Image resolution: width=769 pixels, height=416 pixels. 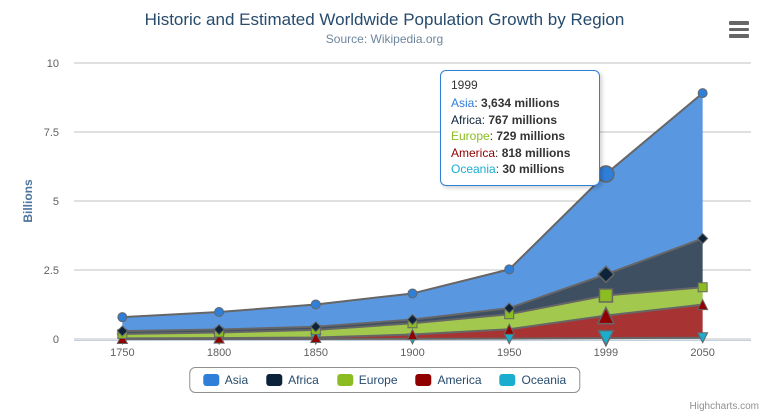 I want to click on marker-asia-1950, so click(x=509, y=269).